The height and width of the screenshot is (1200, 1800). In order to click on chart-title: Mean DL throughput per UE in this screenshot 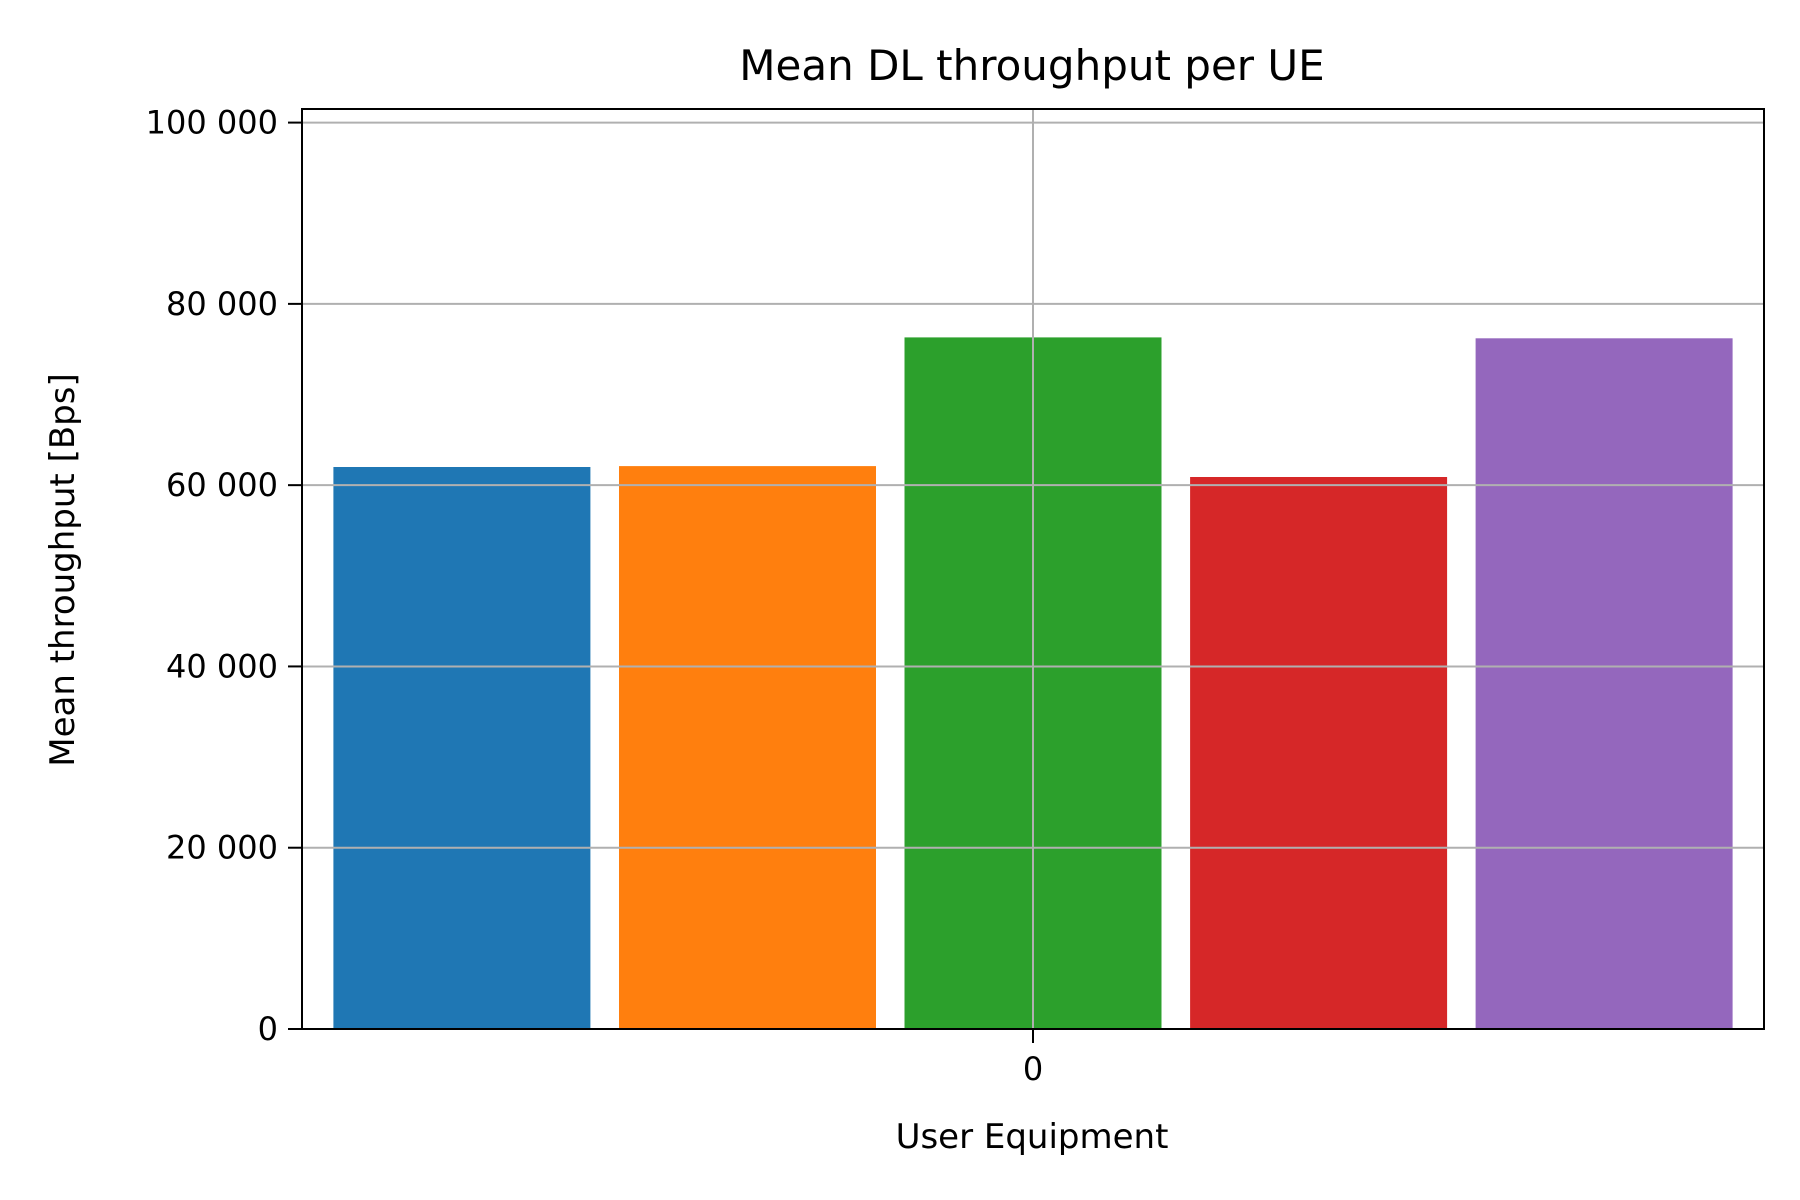, I will do `click(1031, 65)`.